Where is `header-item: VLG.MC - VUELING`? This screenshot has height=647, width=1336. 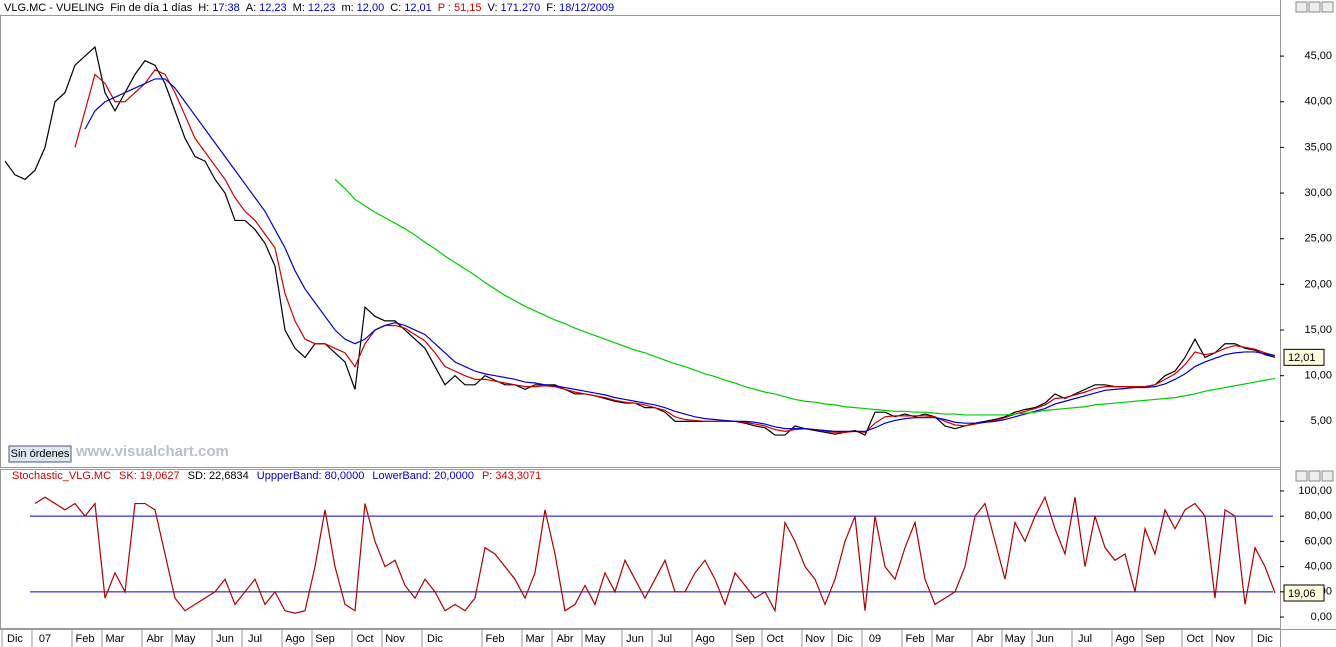 header-item: VLG.MC - VUELING is located at coordinates (54, 8).